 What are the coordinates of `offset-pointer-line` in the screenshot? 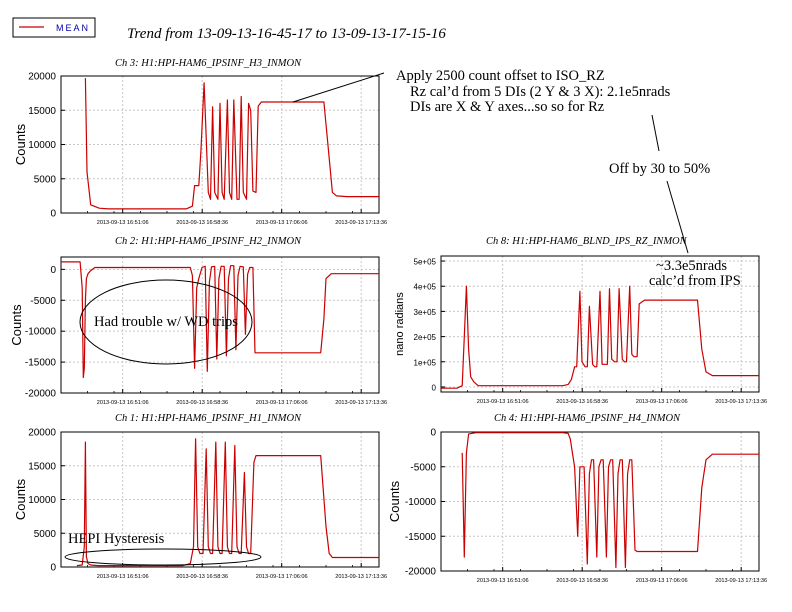 It's located at (338, 87).